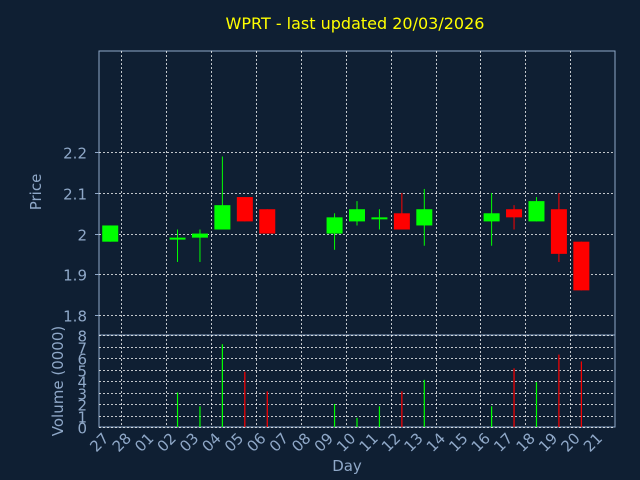 This screenshot has height=480, width=640. Describe the element at coordinates (82, 372) in the screenshot. I see `volume-y-tick-label: 5` at that location.